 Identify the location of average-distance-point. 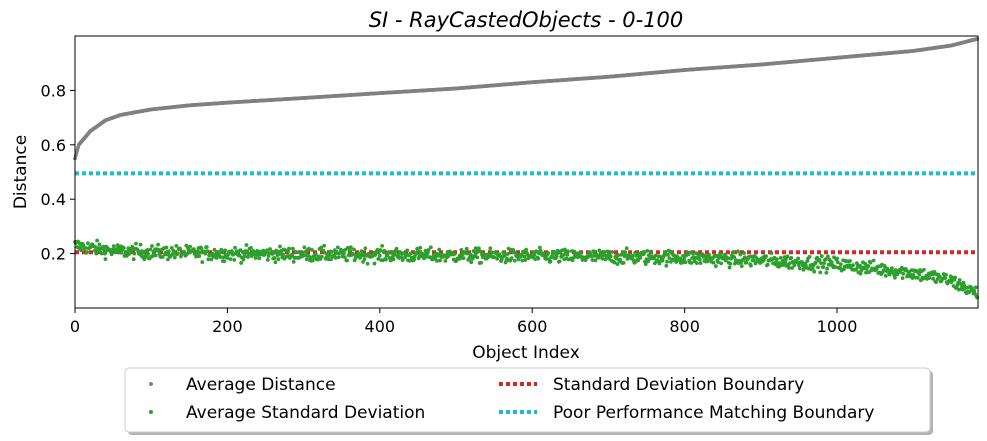
(977, 39).